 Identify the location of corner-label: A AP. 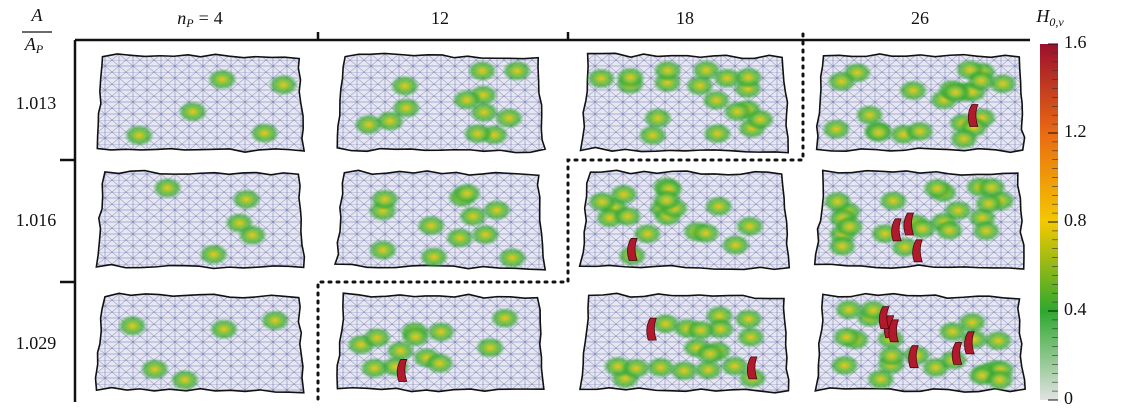
(37, 30).